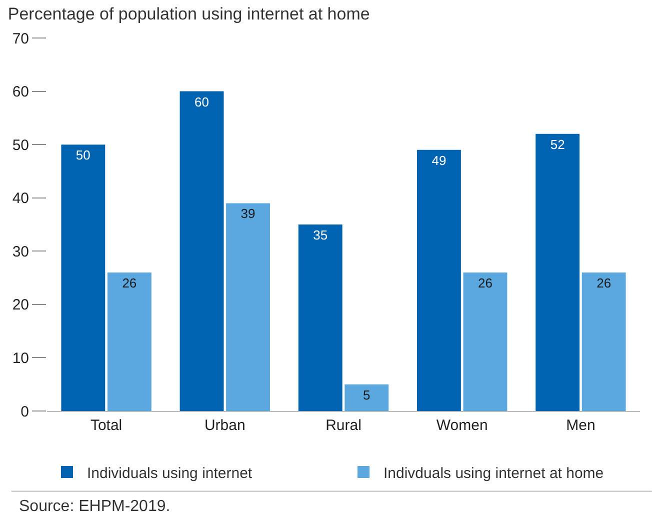  What do you see at coordinates (189, 14) in the screenshot?
I see `chart-title: Percentage of population using internet at home` at bounding box center [189, 14].